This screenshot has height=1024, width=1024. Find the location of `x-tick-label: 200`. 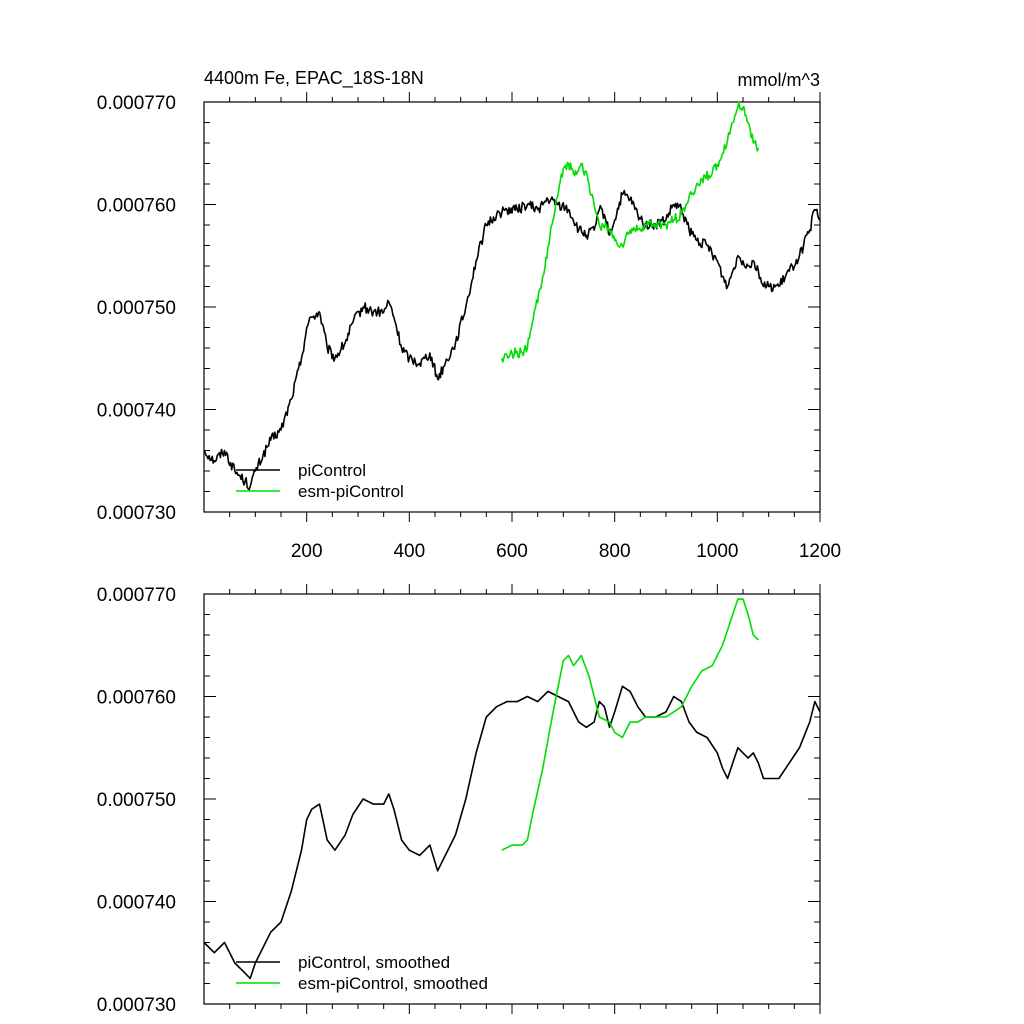

x-tick-label: 200 is located at coordinates (307, 551).